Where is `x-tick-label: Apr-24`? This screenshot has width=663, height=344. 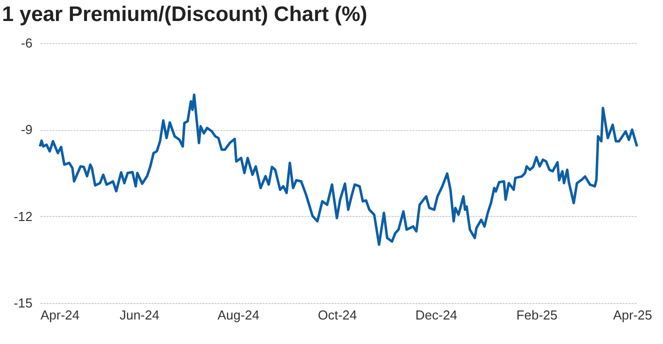 x-tick-label: Apr-24 is located at coordinates (60, 315).